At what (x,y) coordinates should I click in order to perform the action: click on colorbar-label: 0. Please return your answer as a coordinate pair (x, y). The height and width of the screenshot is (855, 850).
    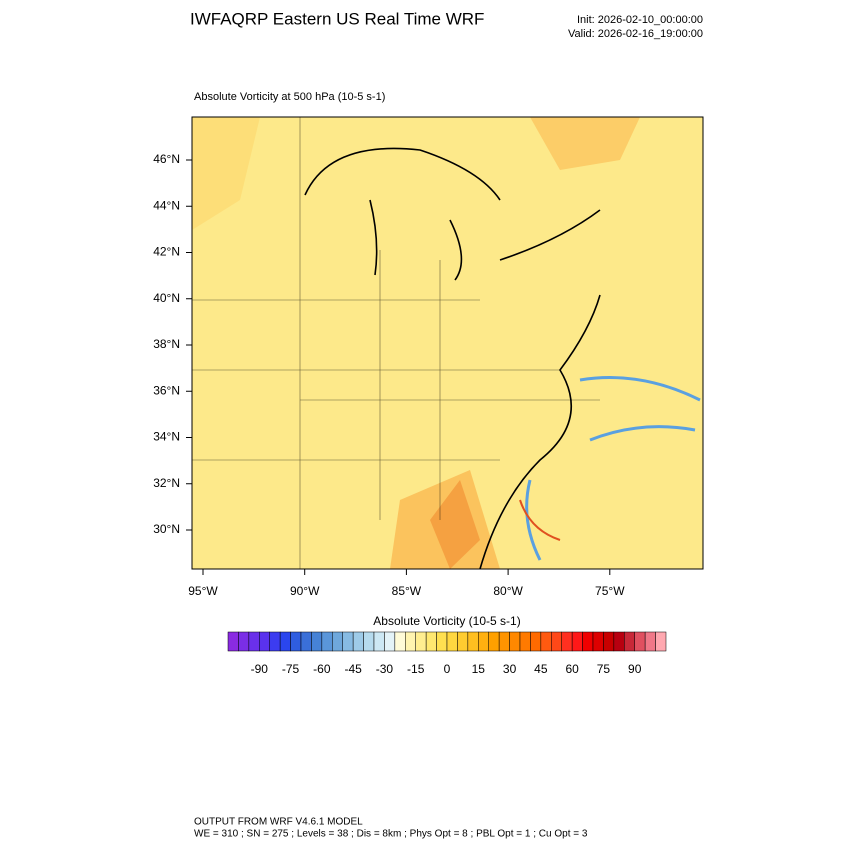
    Looking at the image, I should click on (447, 669).